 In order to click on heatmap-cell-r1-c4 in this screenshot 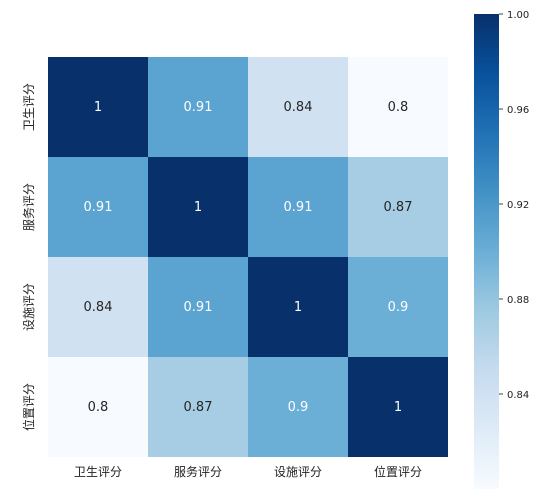, I will do `click(398, 107)`.